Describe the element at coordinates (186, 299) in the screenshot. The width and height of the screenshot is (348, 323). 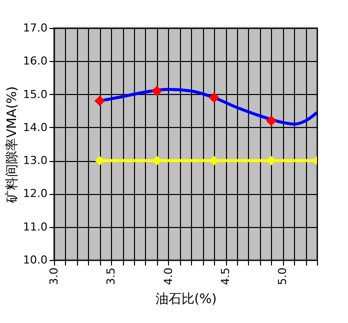
I see `x-axis-title: 油石比(%)` at that location.